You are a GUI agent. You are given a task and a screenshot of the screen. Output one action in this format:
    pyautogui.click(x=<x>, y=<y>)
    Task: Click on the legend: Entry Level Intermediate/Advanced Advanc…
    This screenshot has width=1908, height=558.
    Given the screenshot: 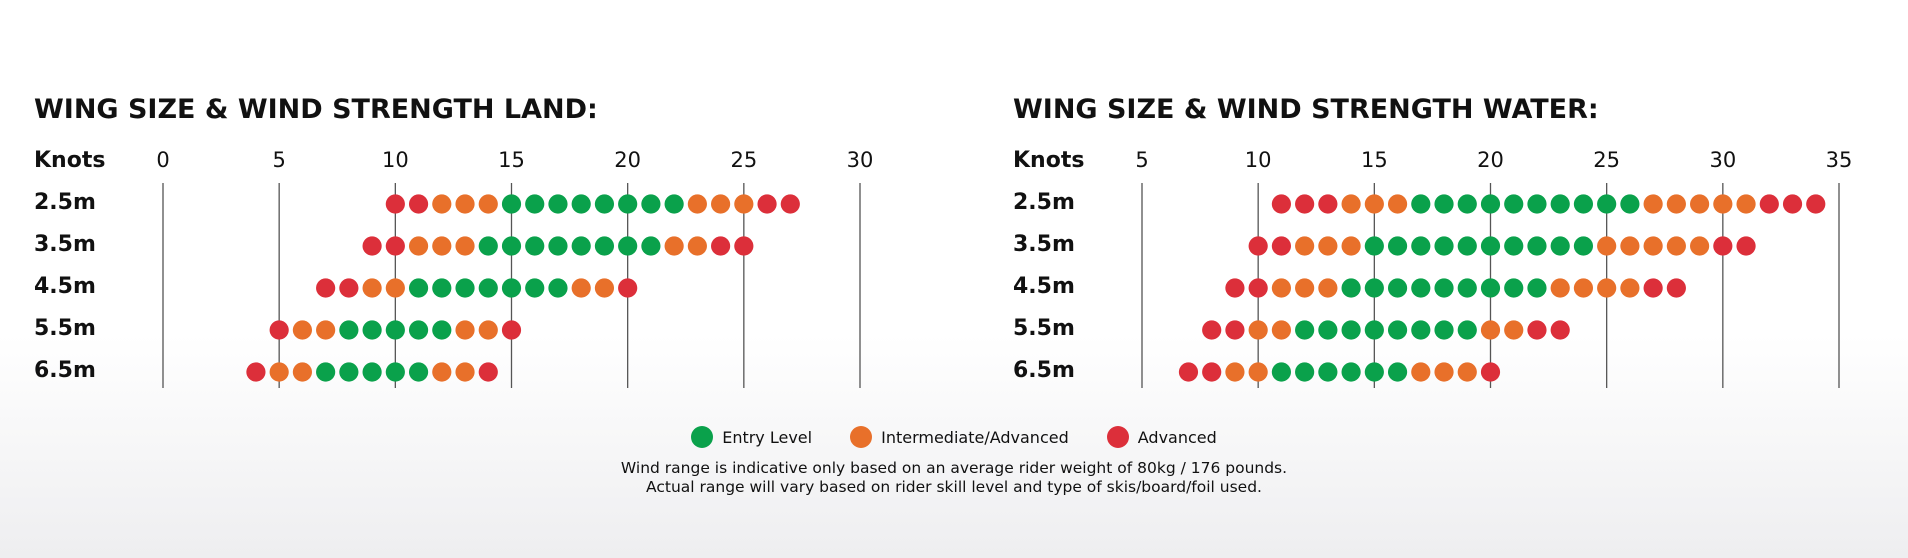 What is the action you would take?
    pyautogui.click(x=954, y=437)
    